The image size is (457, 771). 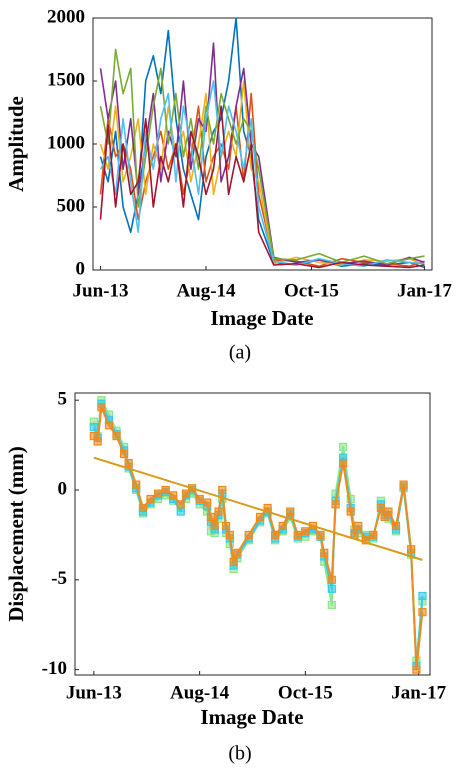 What do you see at coordinates (239, 754) in the screenshot?
I see `caption: (b)` at bounding box center [239, 754].